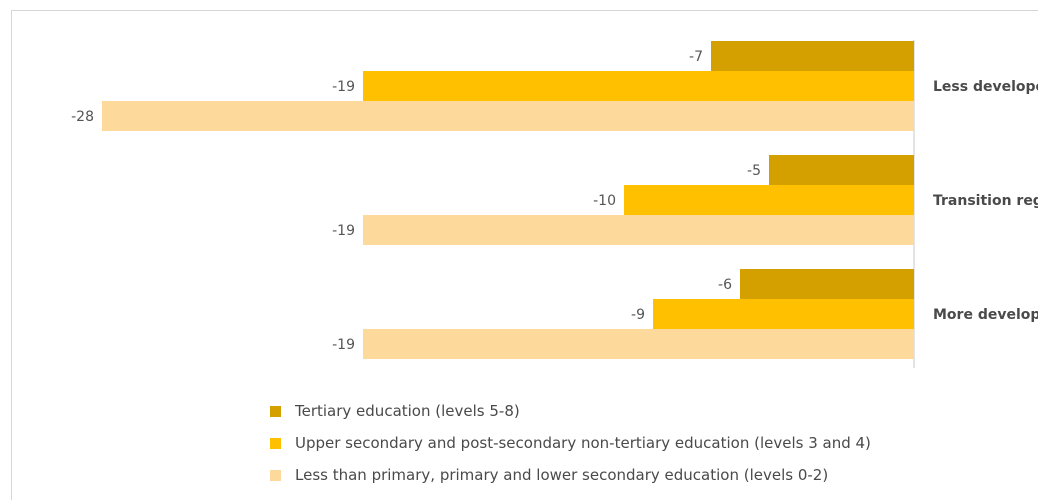 The height and width of the screenshot is (500, 1038). Describe the element at coordinates (82, 117) in the screenshot. I see `data-label: -28` at that location.